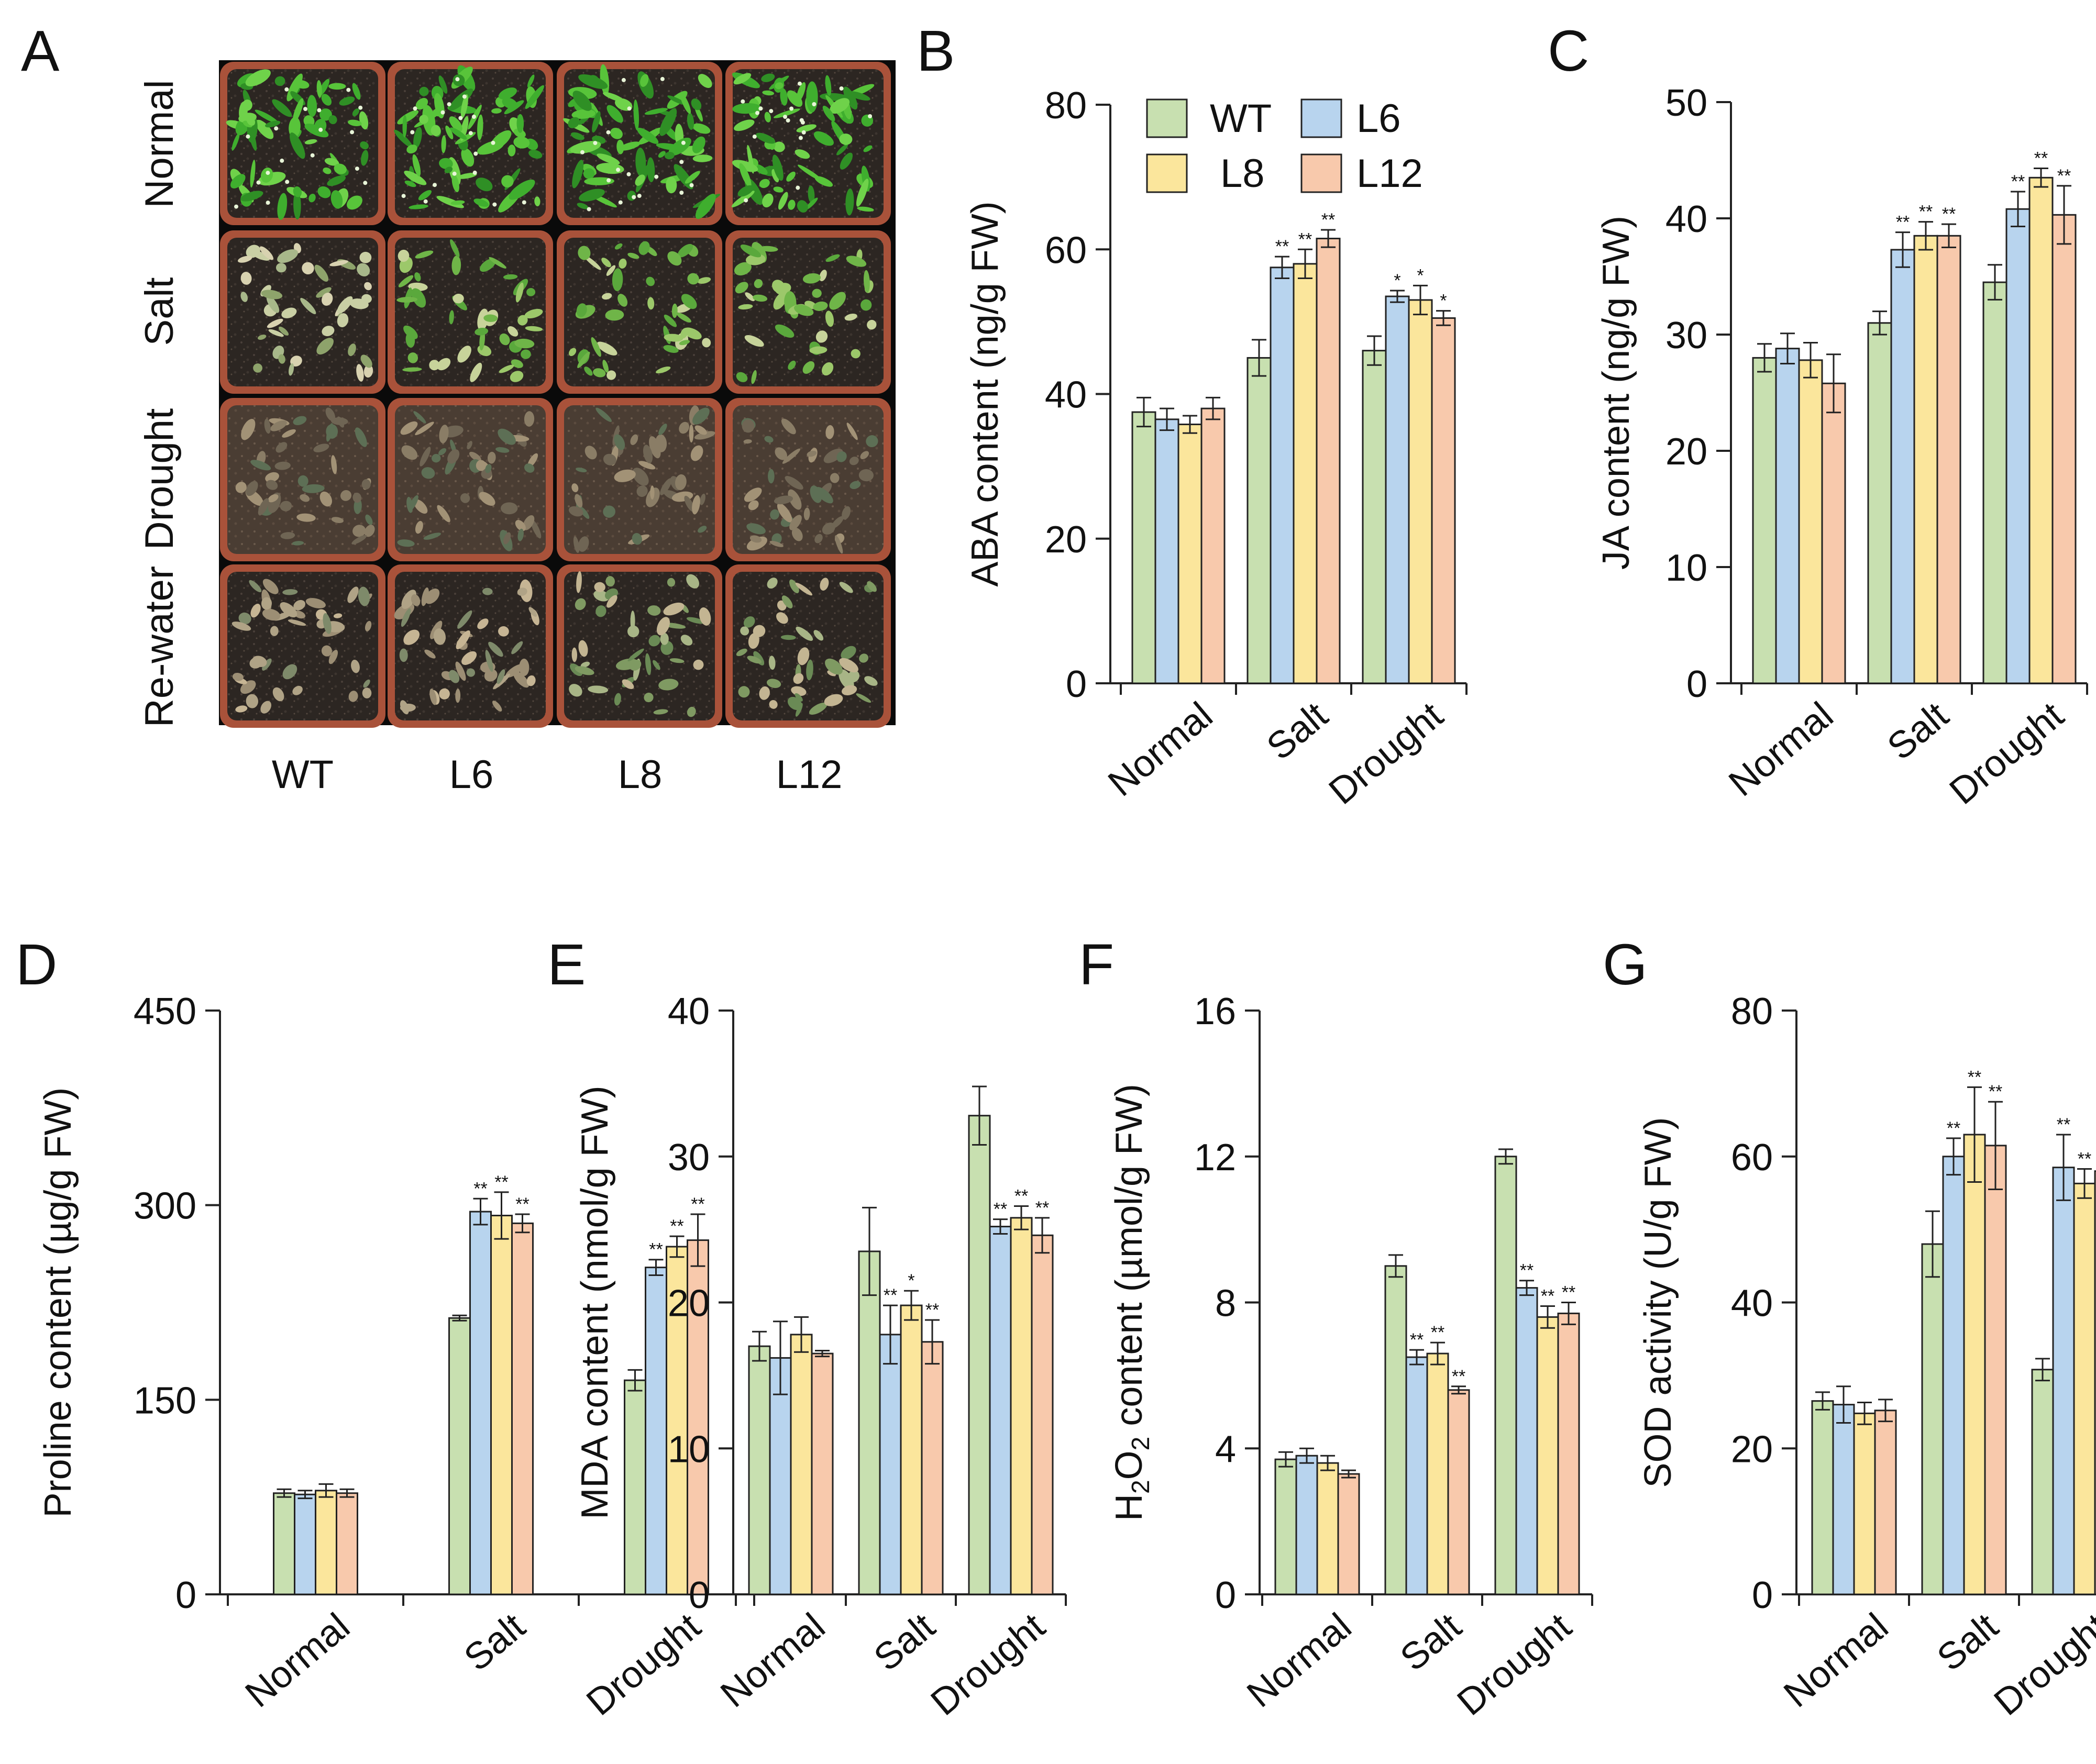 This screenshot has height=1764, width=2096. Describe the element at coordinates (1242, 173) in the screenshot. I see `legend-label-l8: L8` at that location.